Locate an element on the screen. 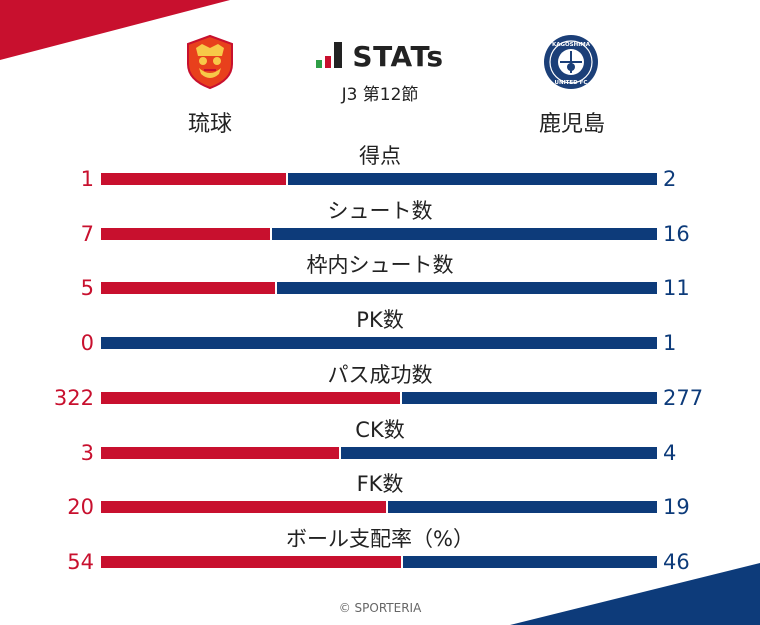 This screenshot has height=625, width=760. away-value: 19 is located at coordinates (676, 507).